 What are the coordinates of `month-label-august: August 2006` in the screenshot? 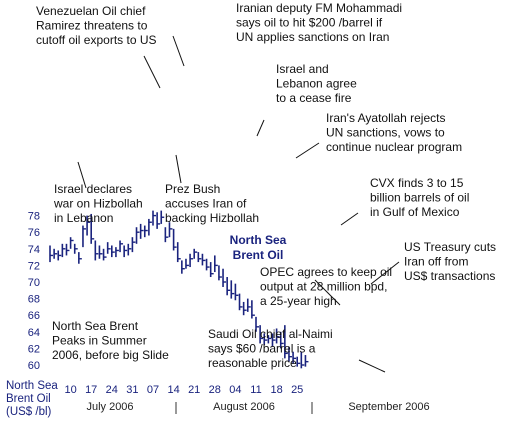 It's located at (244, 407).